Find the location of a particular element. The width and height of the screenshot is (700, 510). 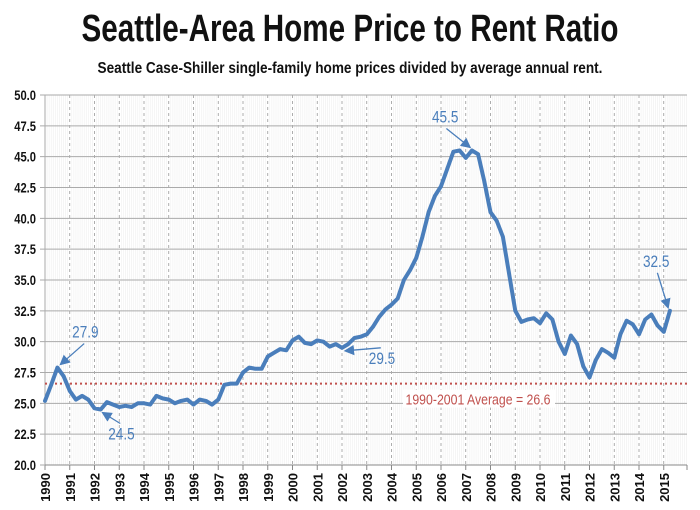

y-tick-label: 40.0 is located at coordinates (25, 218).